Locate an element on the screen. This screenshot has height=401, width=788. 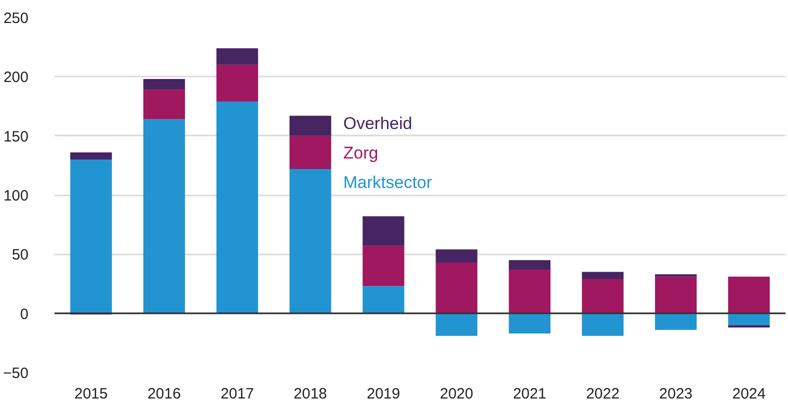
x-tick-label: 2016 is located at coordinates (164, 393).